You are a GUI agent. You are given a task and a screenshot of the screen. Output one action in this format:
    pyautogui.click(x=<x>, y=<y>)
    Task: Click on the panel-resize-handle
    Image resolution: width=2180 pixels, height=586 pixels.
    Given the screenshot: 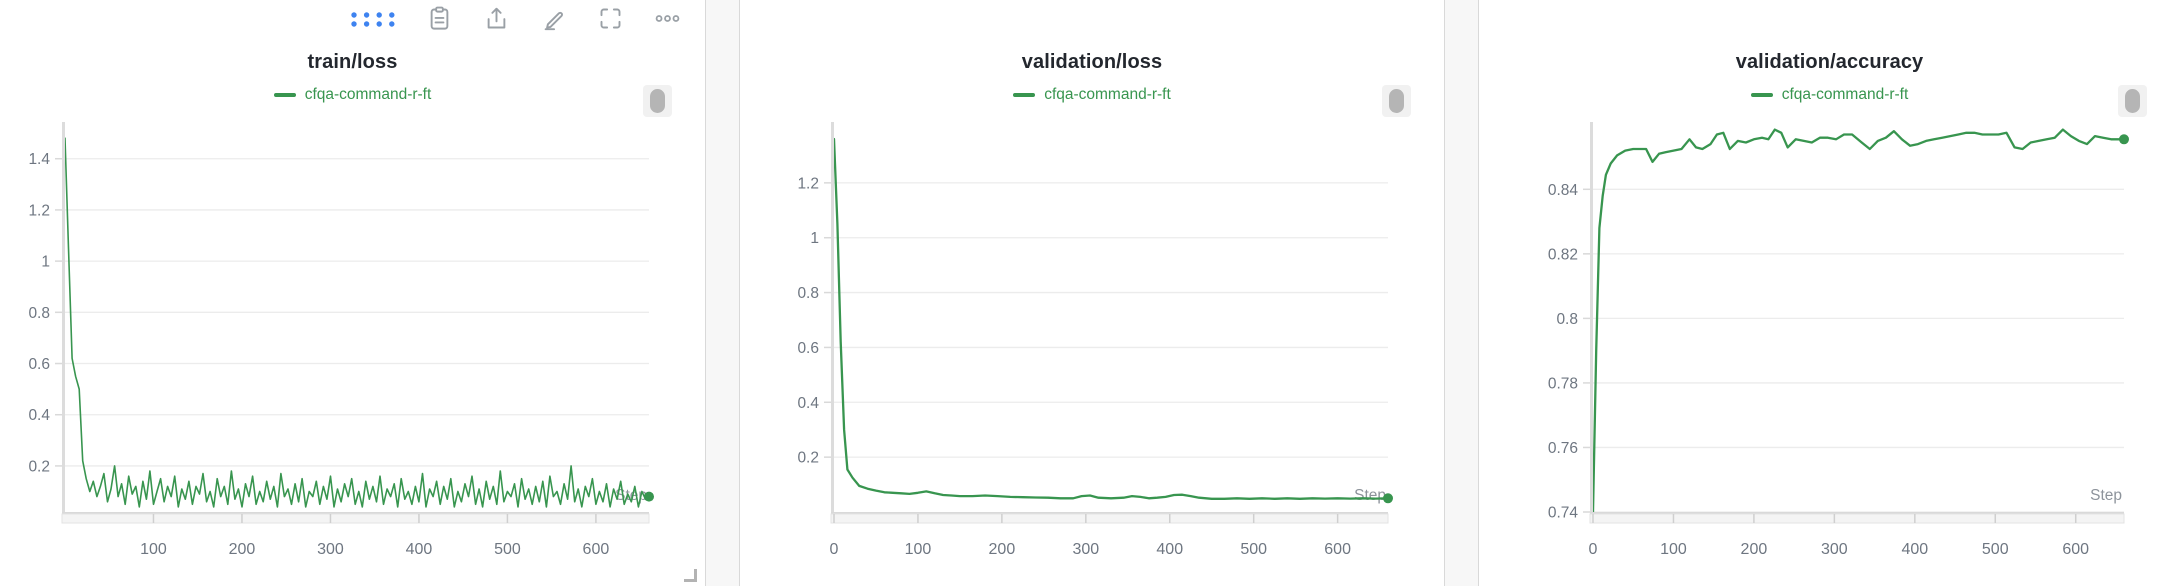 What is the action you would take?
    pyautogui.click(x=690, y=575)
    